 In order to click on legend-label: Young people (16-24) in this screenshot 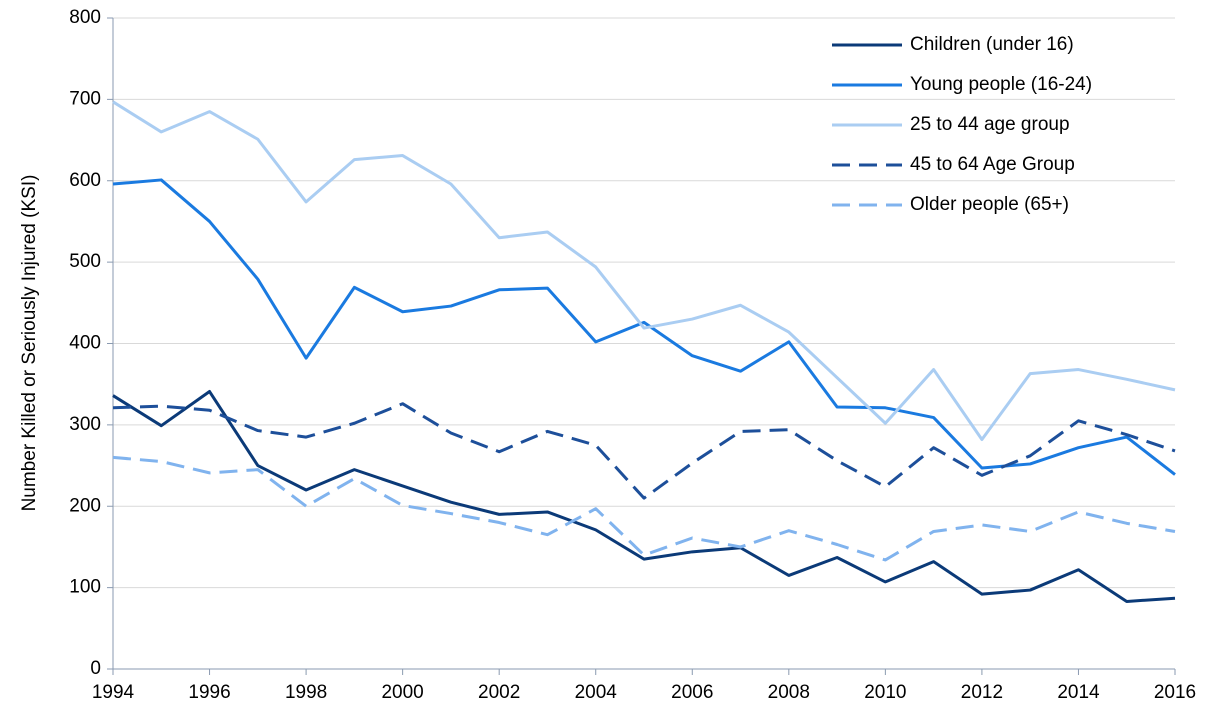, I will do `click(1001, 84)`.